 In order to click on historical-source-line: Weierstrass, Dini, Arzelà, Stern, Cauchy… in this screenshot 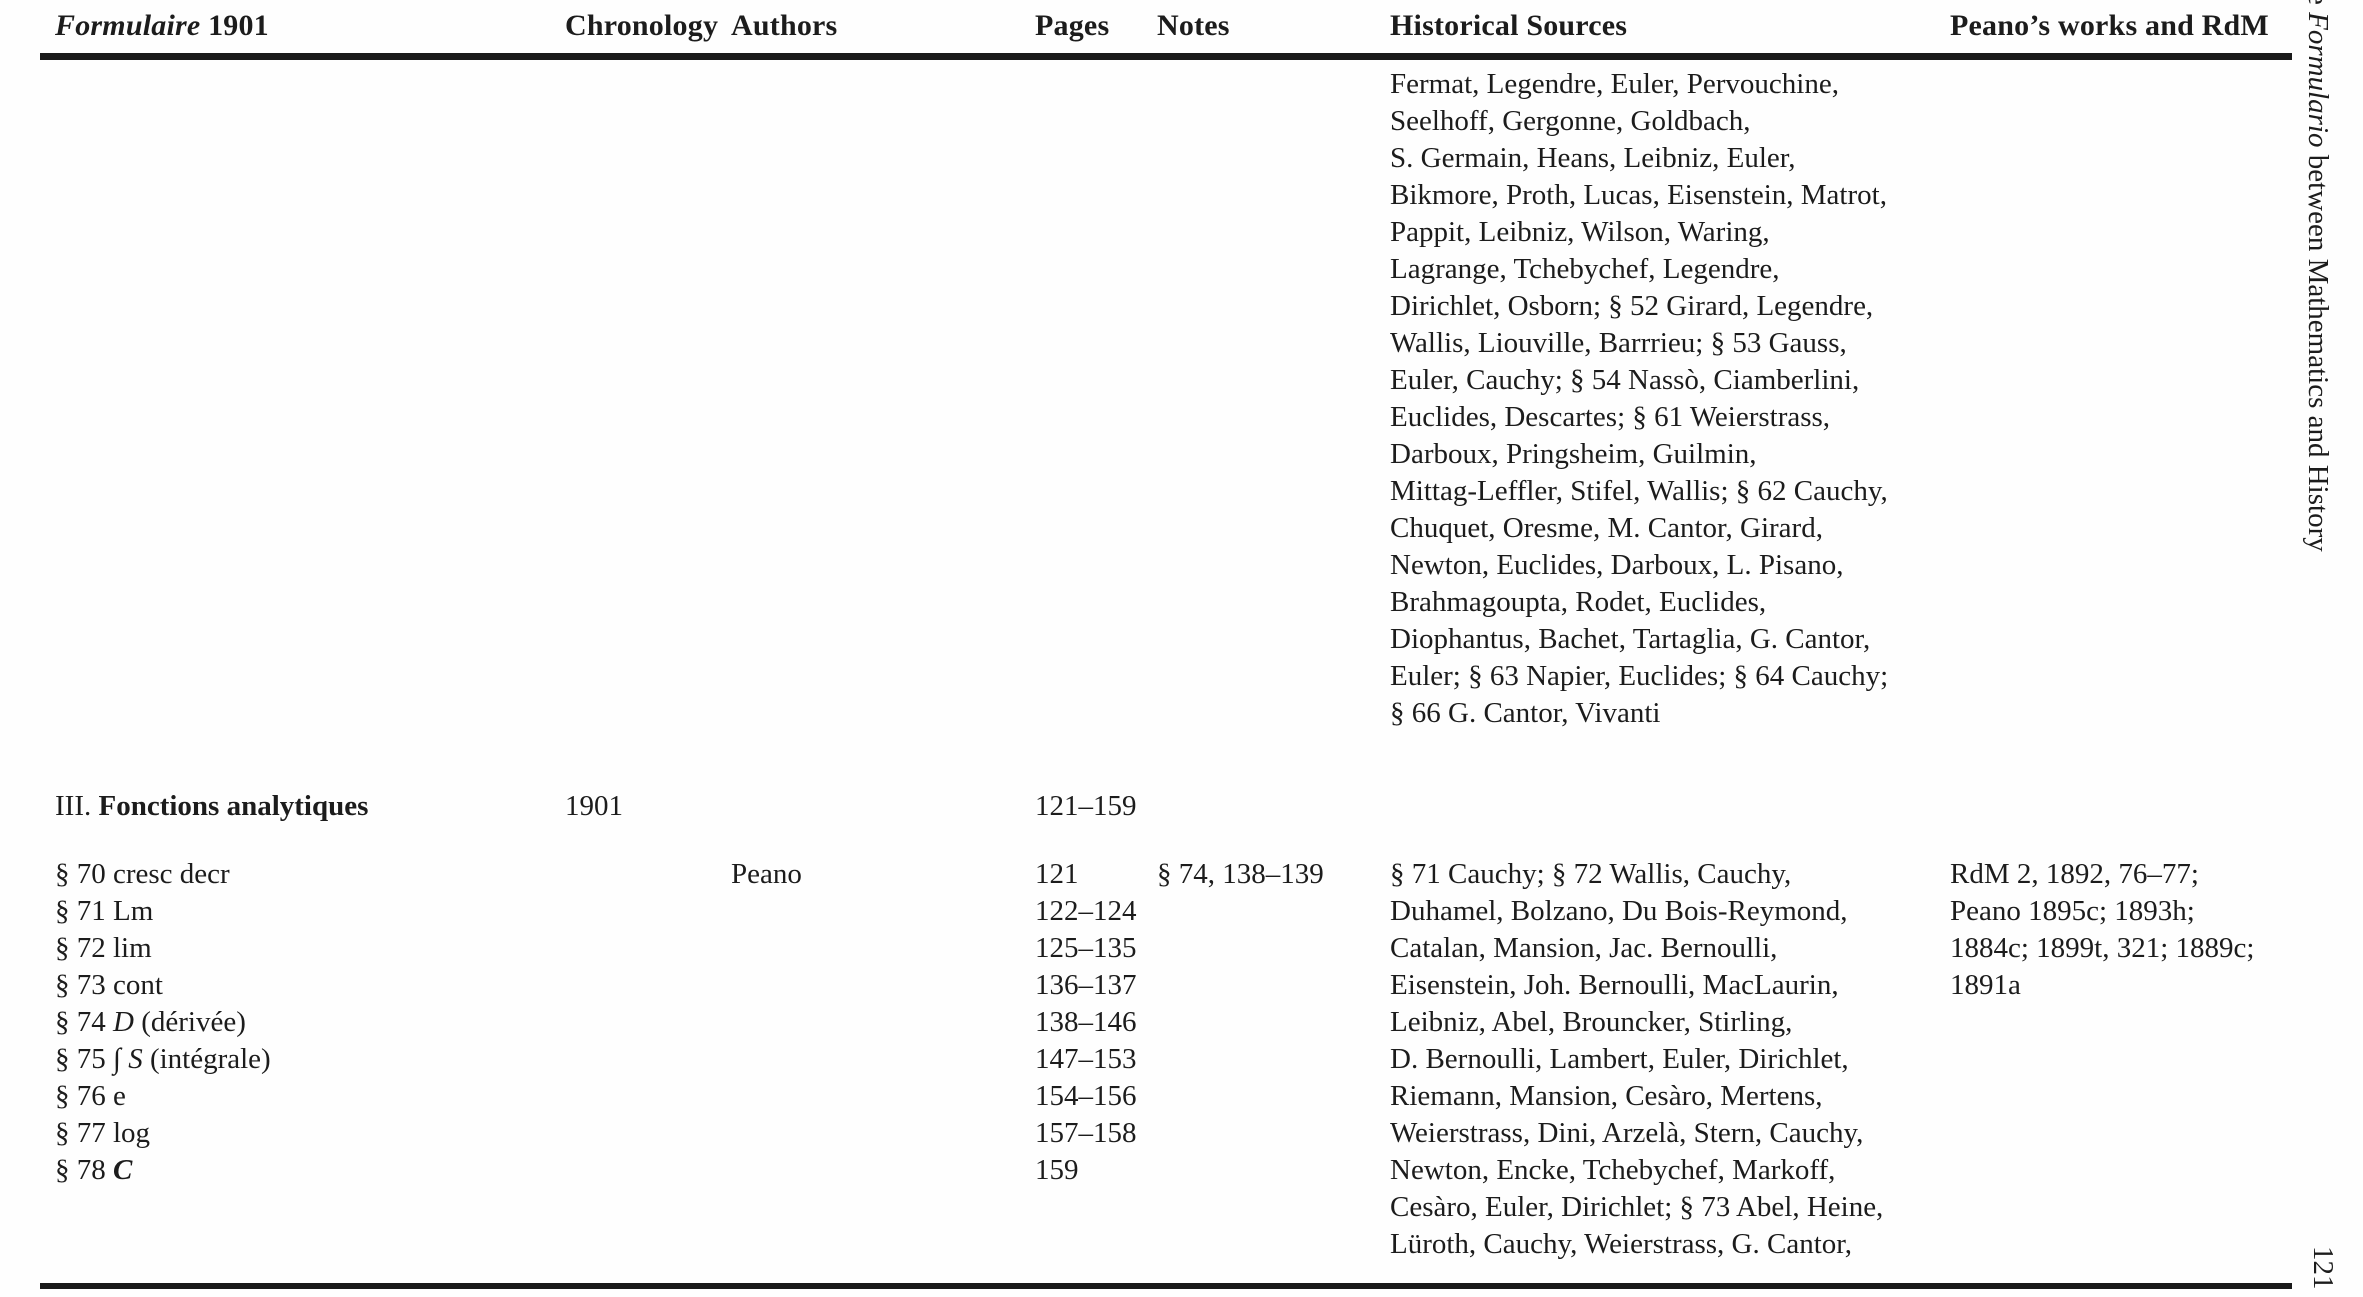, I will do `click(1627, 1133)`.